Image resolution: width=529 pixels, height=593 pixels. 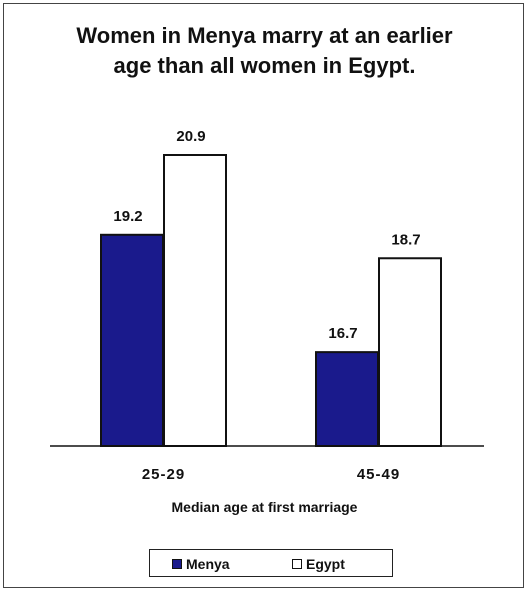 I want to click on data-label-egypt-45-49: 18.7, so click(x=405, y=239).